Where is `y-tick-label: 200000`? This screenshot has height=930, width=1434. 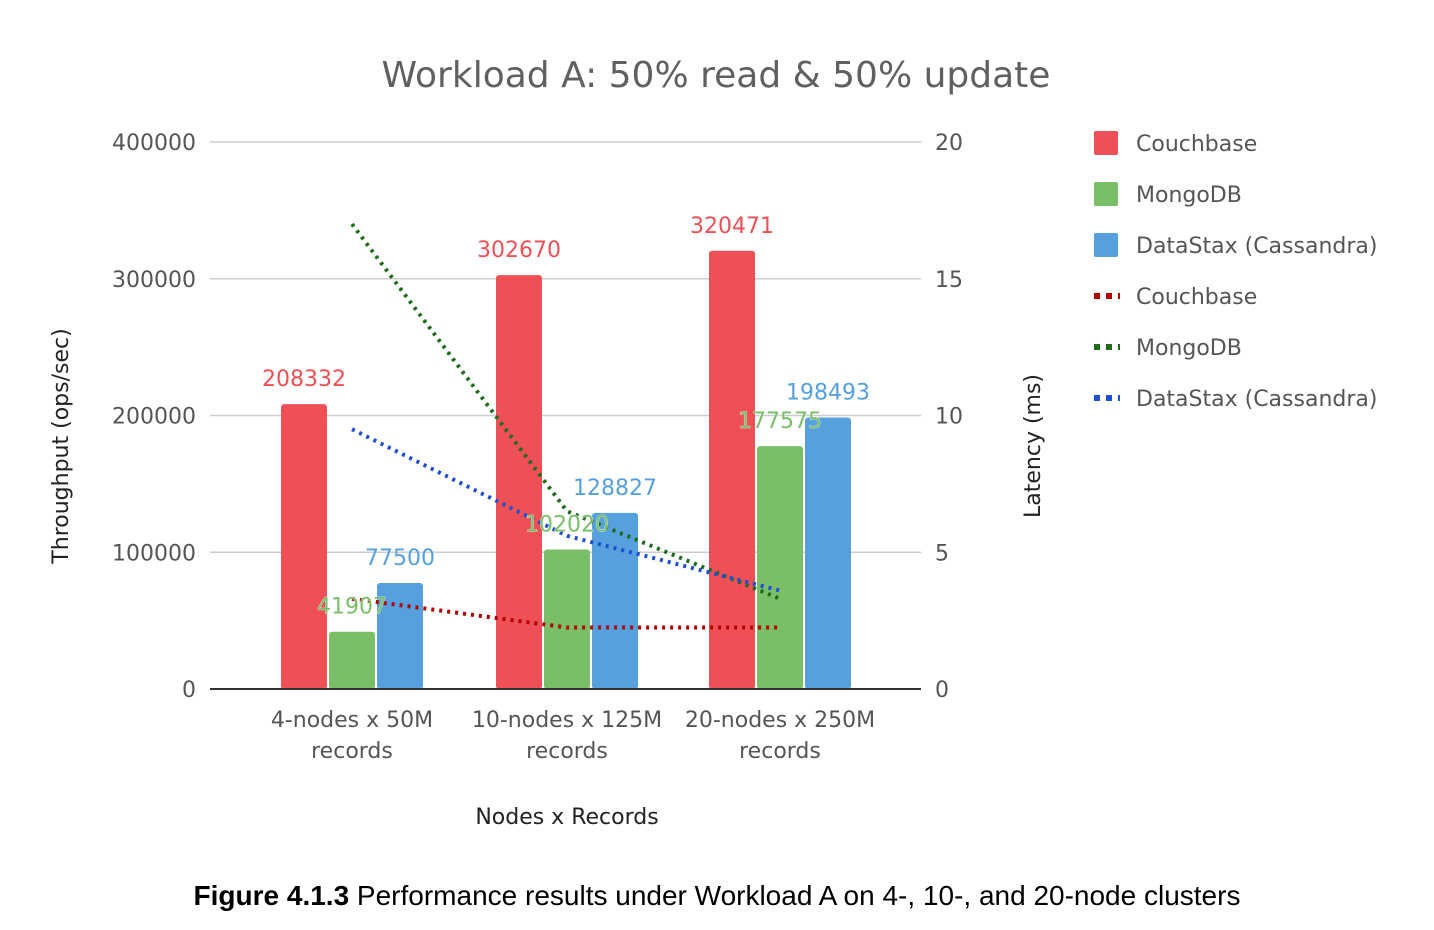
y-tick-label: 200000 is located at coordinates (154, 417).